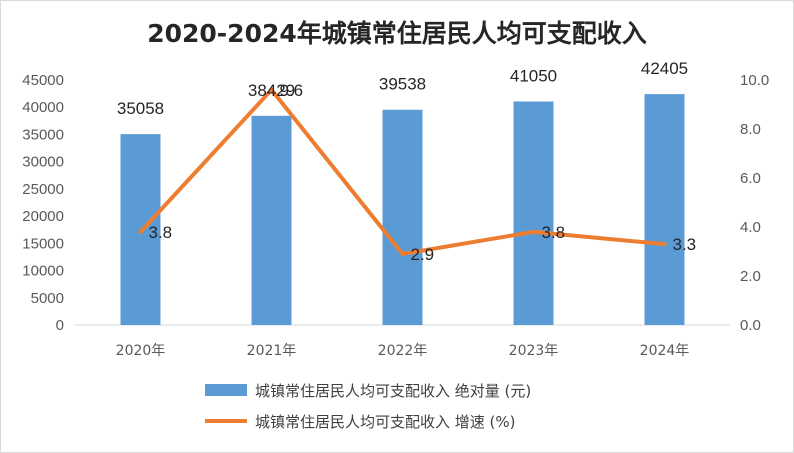 Image resolution: width=794 pixels, height=453 pixels. What do you see at coordinates (403, 351) in the screenshot?
I see `x-category-label: 2022年` at bounding box center [403, 351].